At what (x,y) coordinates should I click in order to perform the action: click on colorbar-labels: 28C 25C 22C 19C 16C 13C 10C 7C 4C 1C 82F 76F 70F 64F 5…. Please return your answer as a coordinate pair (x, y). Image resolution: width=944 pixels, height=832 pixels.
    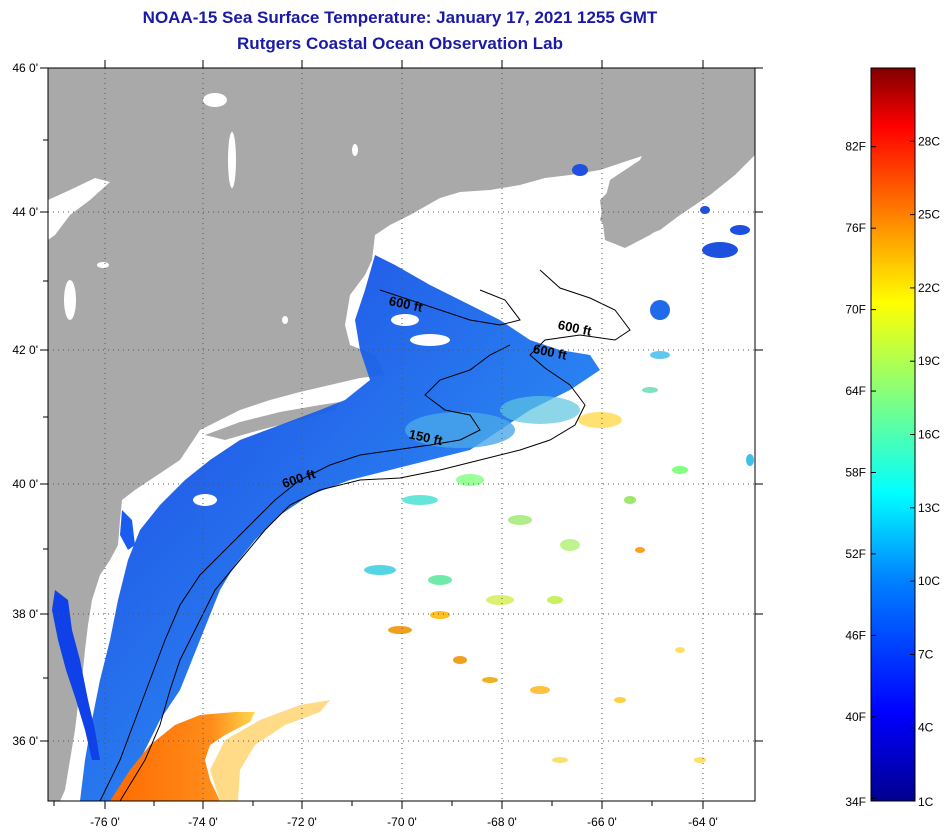
    Looking at the image, I should click on (892, 471).